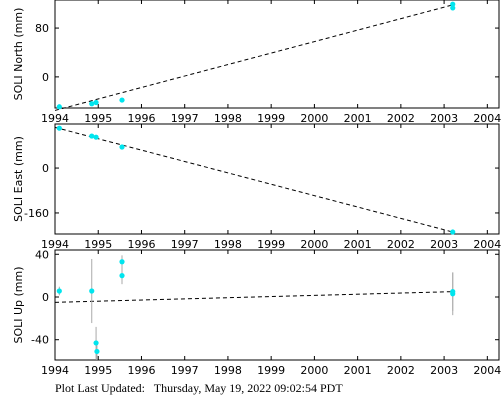 The height and width of the screenshot is (400, 501). What do you see at coordinates (36, 213) in the screenshot?
I see `y-tick-label: -160` at bounding box center [36, 213].